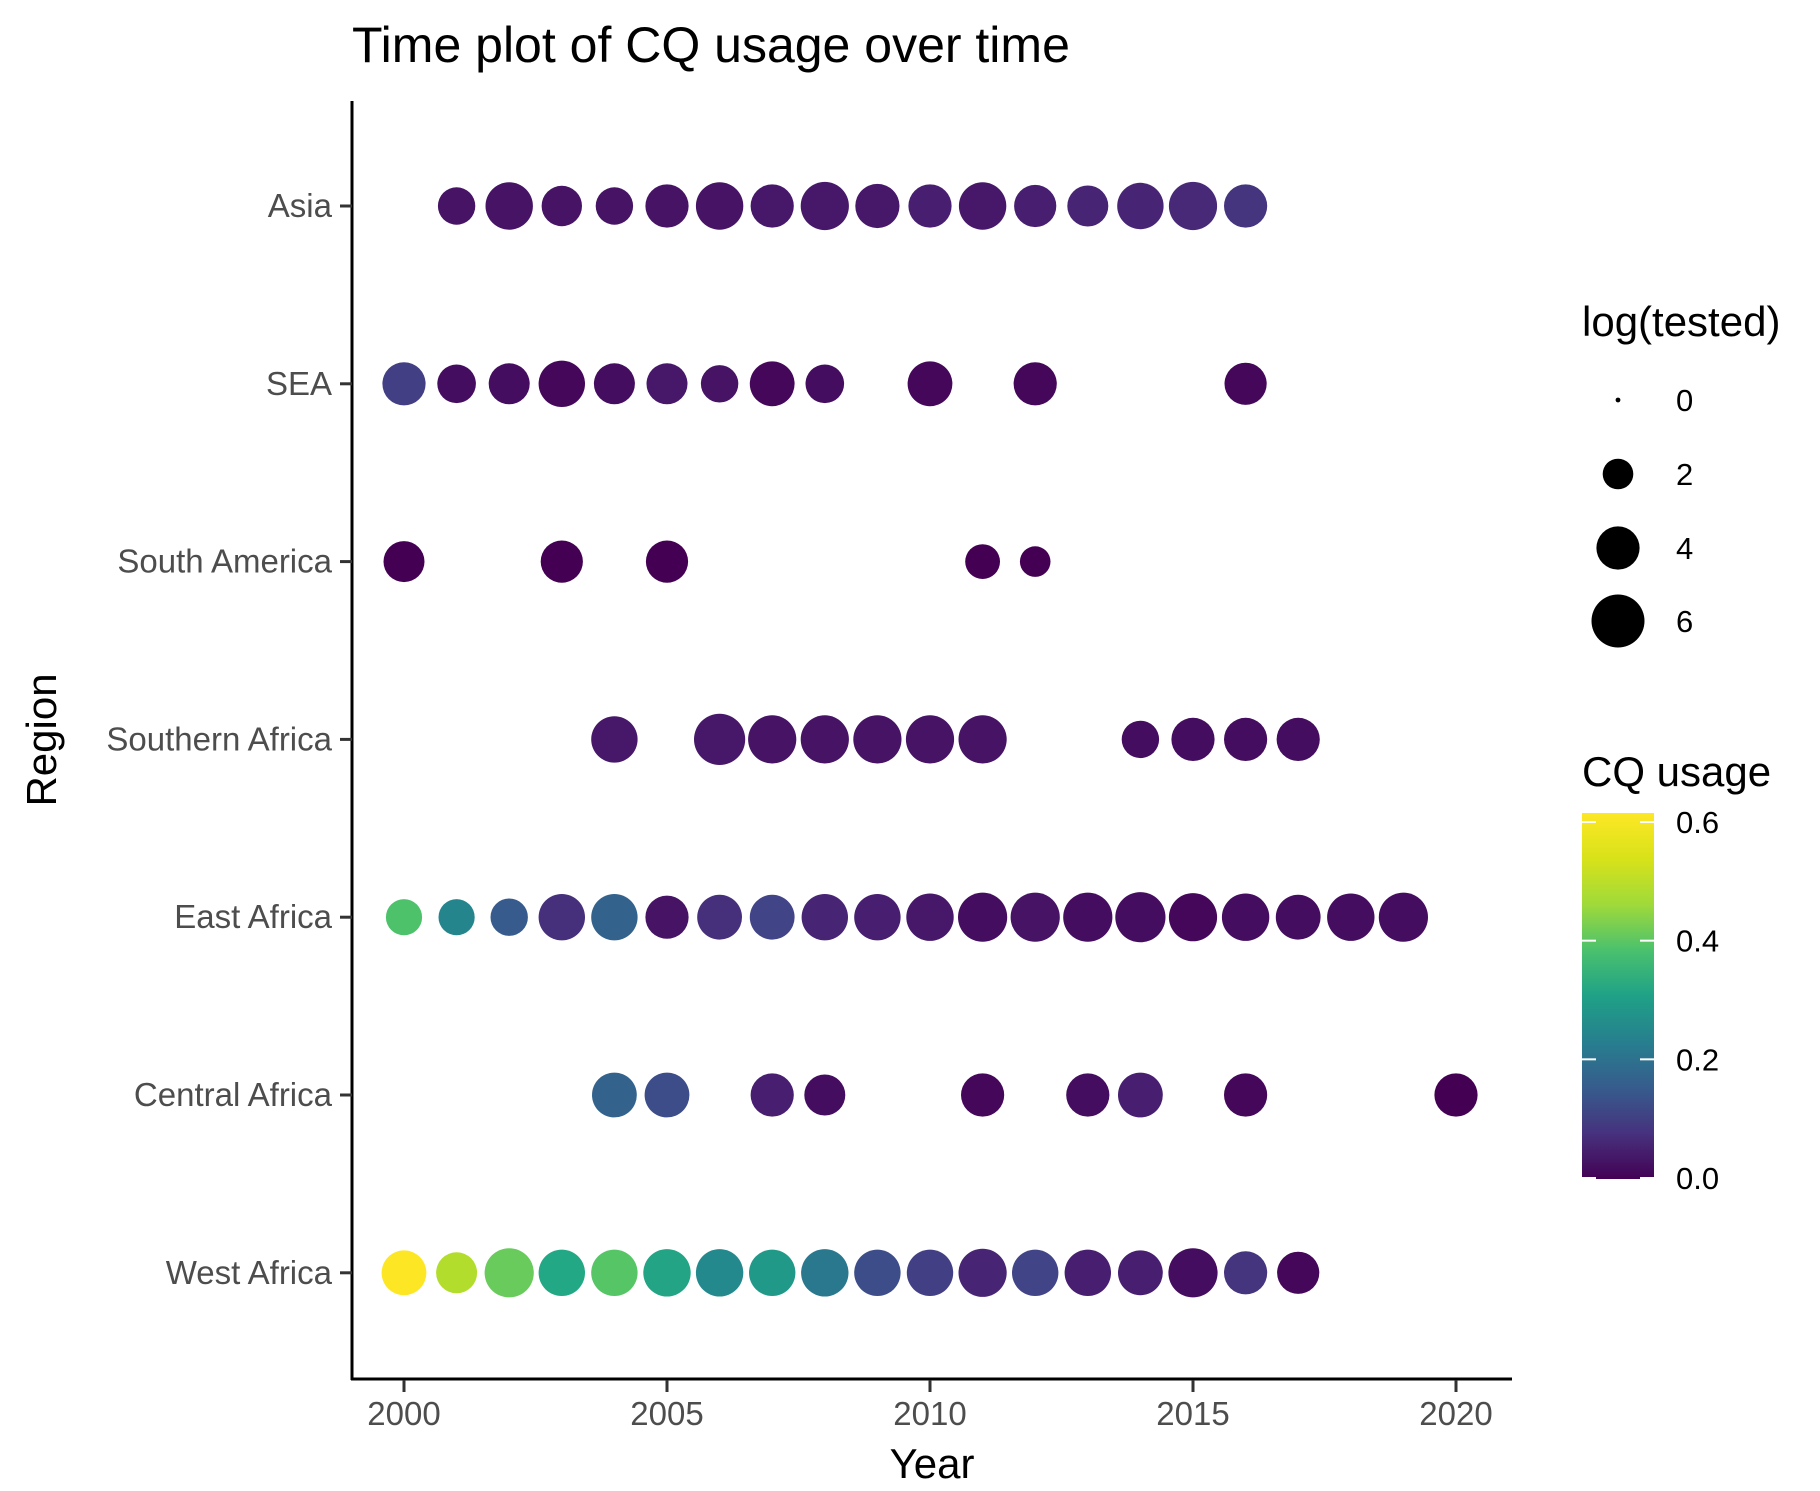  I want to click on x-tick-label: 2015, so click(1192, 1413).